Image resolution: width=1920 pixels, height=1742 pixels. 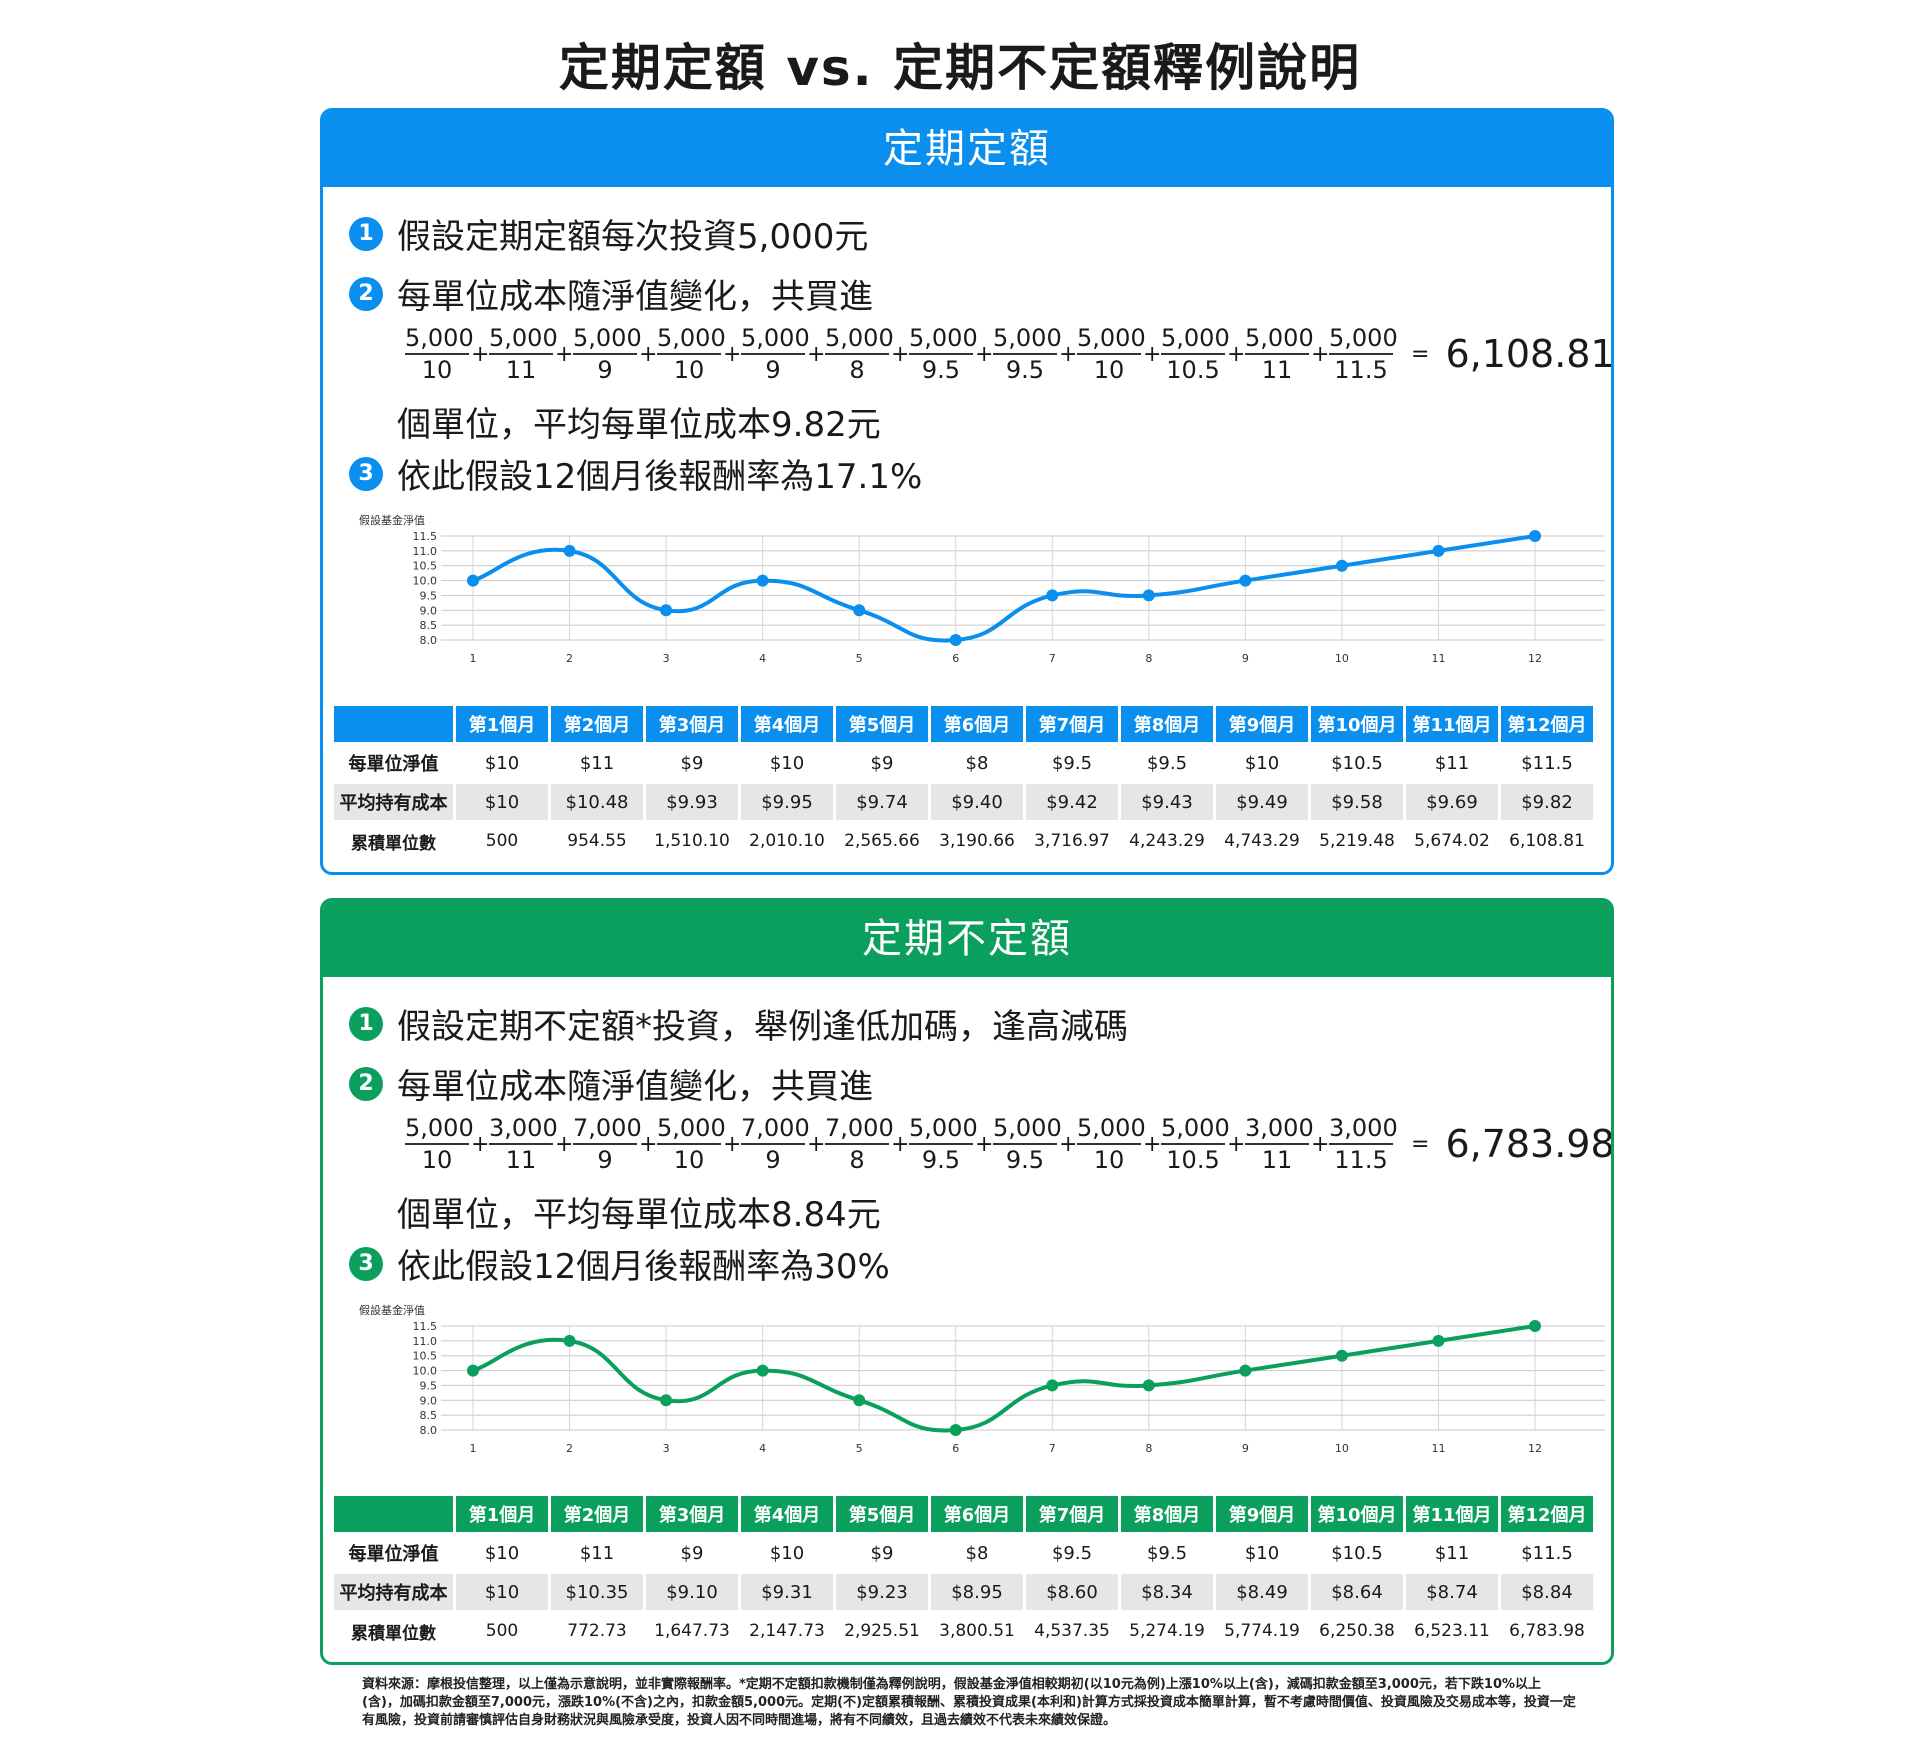 What do you see at coordinates (1357, 841) in the screenshot?
I see `table-cell: 5,219.48` at bounding box center [1357, 841].